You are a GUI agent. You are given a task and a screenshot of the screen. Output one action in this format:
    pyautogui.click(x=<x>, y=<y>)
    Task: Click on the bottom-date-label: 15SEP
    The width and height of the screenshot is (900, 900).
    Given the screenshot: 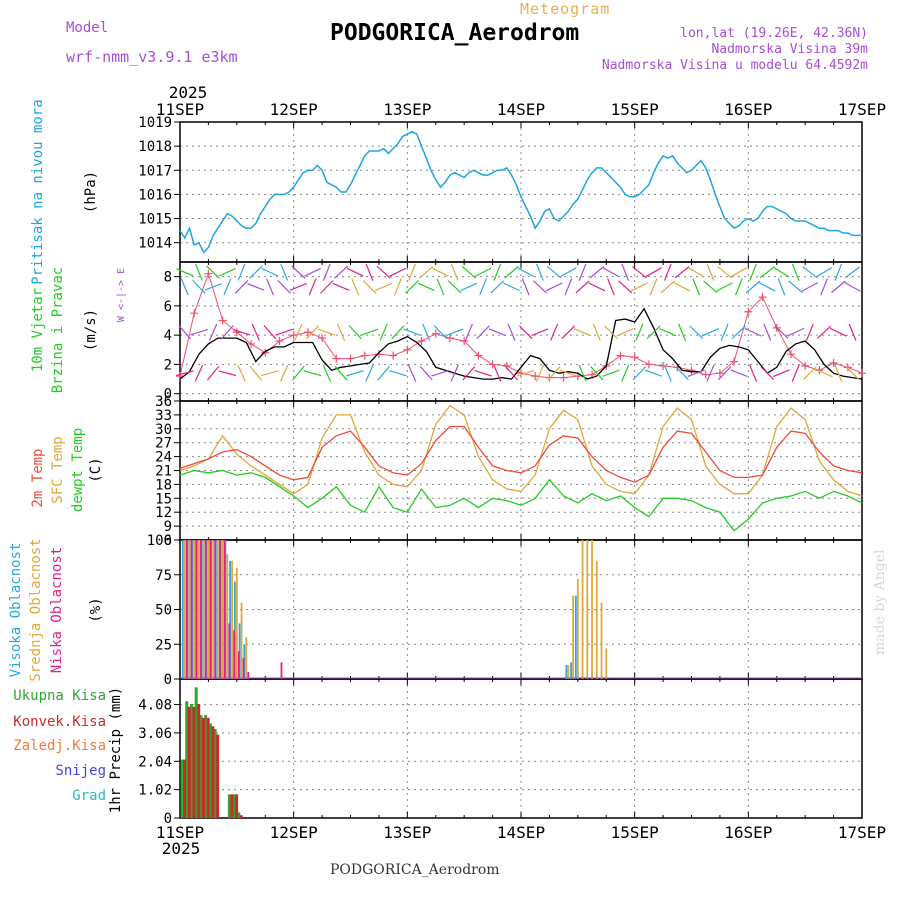 What is the action you would take?
    pyautogui.click(x=635, y=832)
    